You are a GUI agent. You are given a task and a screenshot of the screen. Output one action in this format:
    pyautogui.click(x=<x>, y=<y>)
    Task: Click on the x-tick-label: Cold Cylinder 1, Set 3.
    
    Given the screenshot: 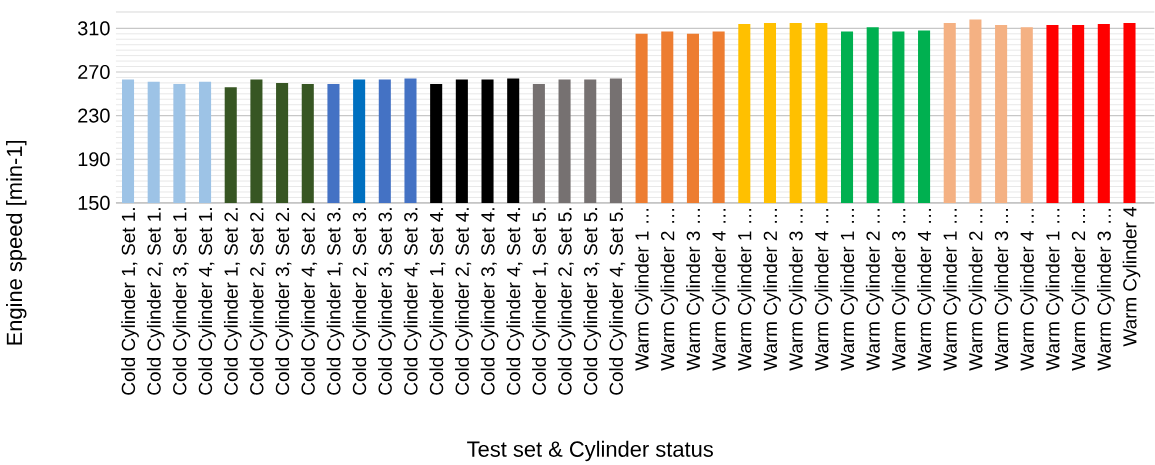 What is the action you would take?
    pyautogui.click(x=335, y=301)
    